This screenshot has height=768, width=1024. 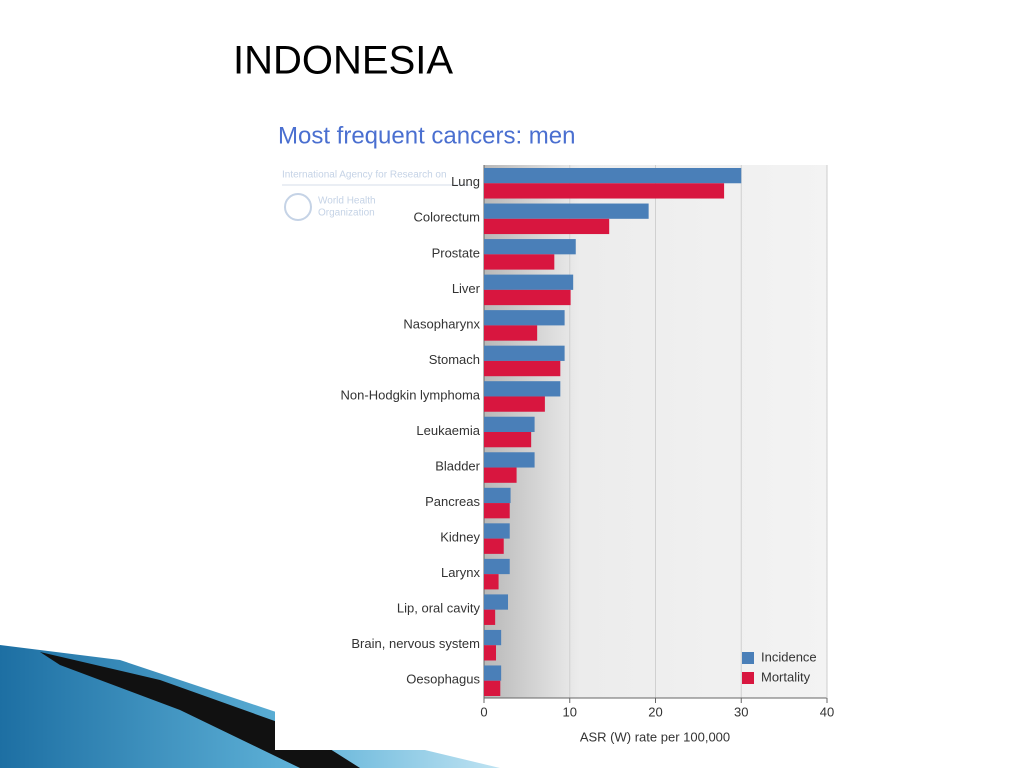 What do you see at coordinates (454, 359) in the screenshot?
I see `y-tick-label: Stomach` at bounding box center [454, 359].